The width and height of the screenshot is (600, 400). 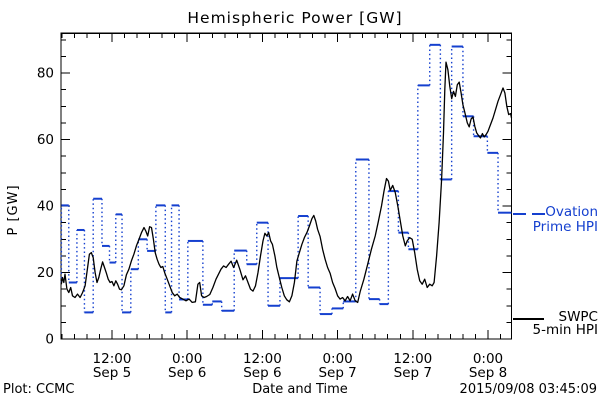 What do you see at coordinates (565, 330) in the screenshot?
I see `legend-swpc-line2: 5-min HPI` at bounding box center [565, 330].